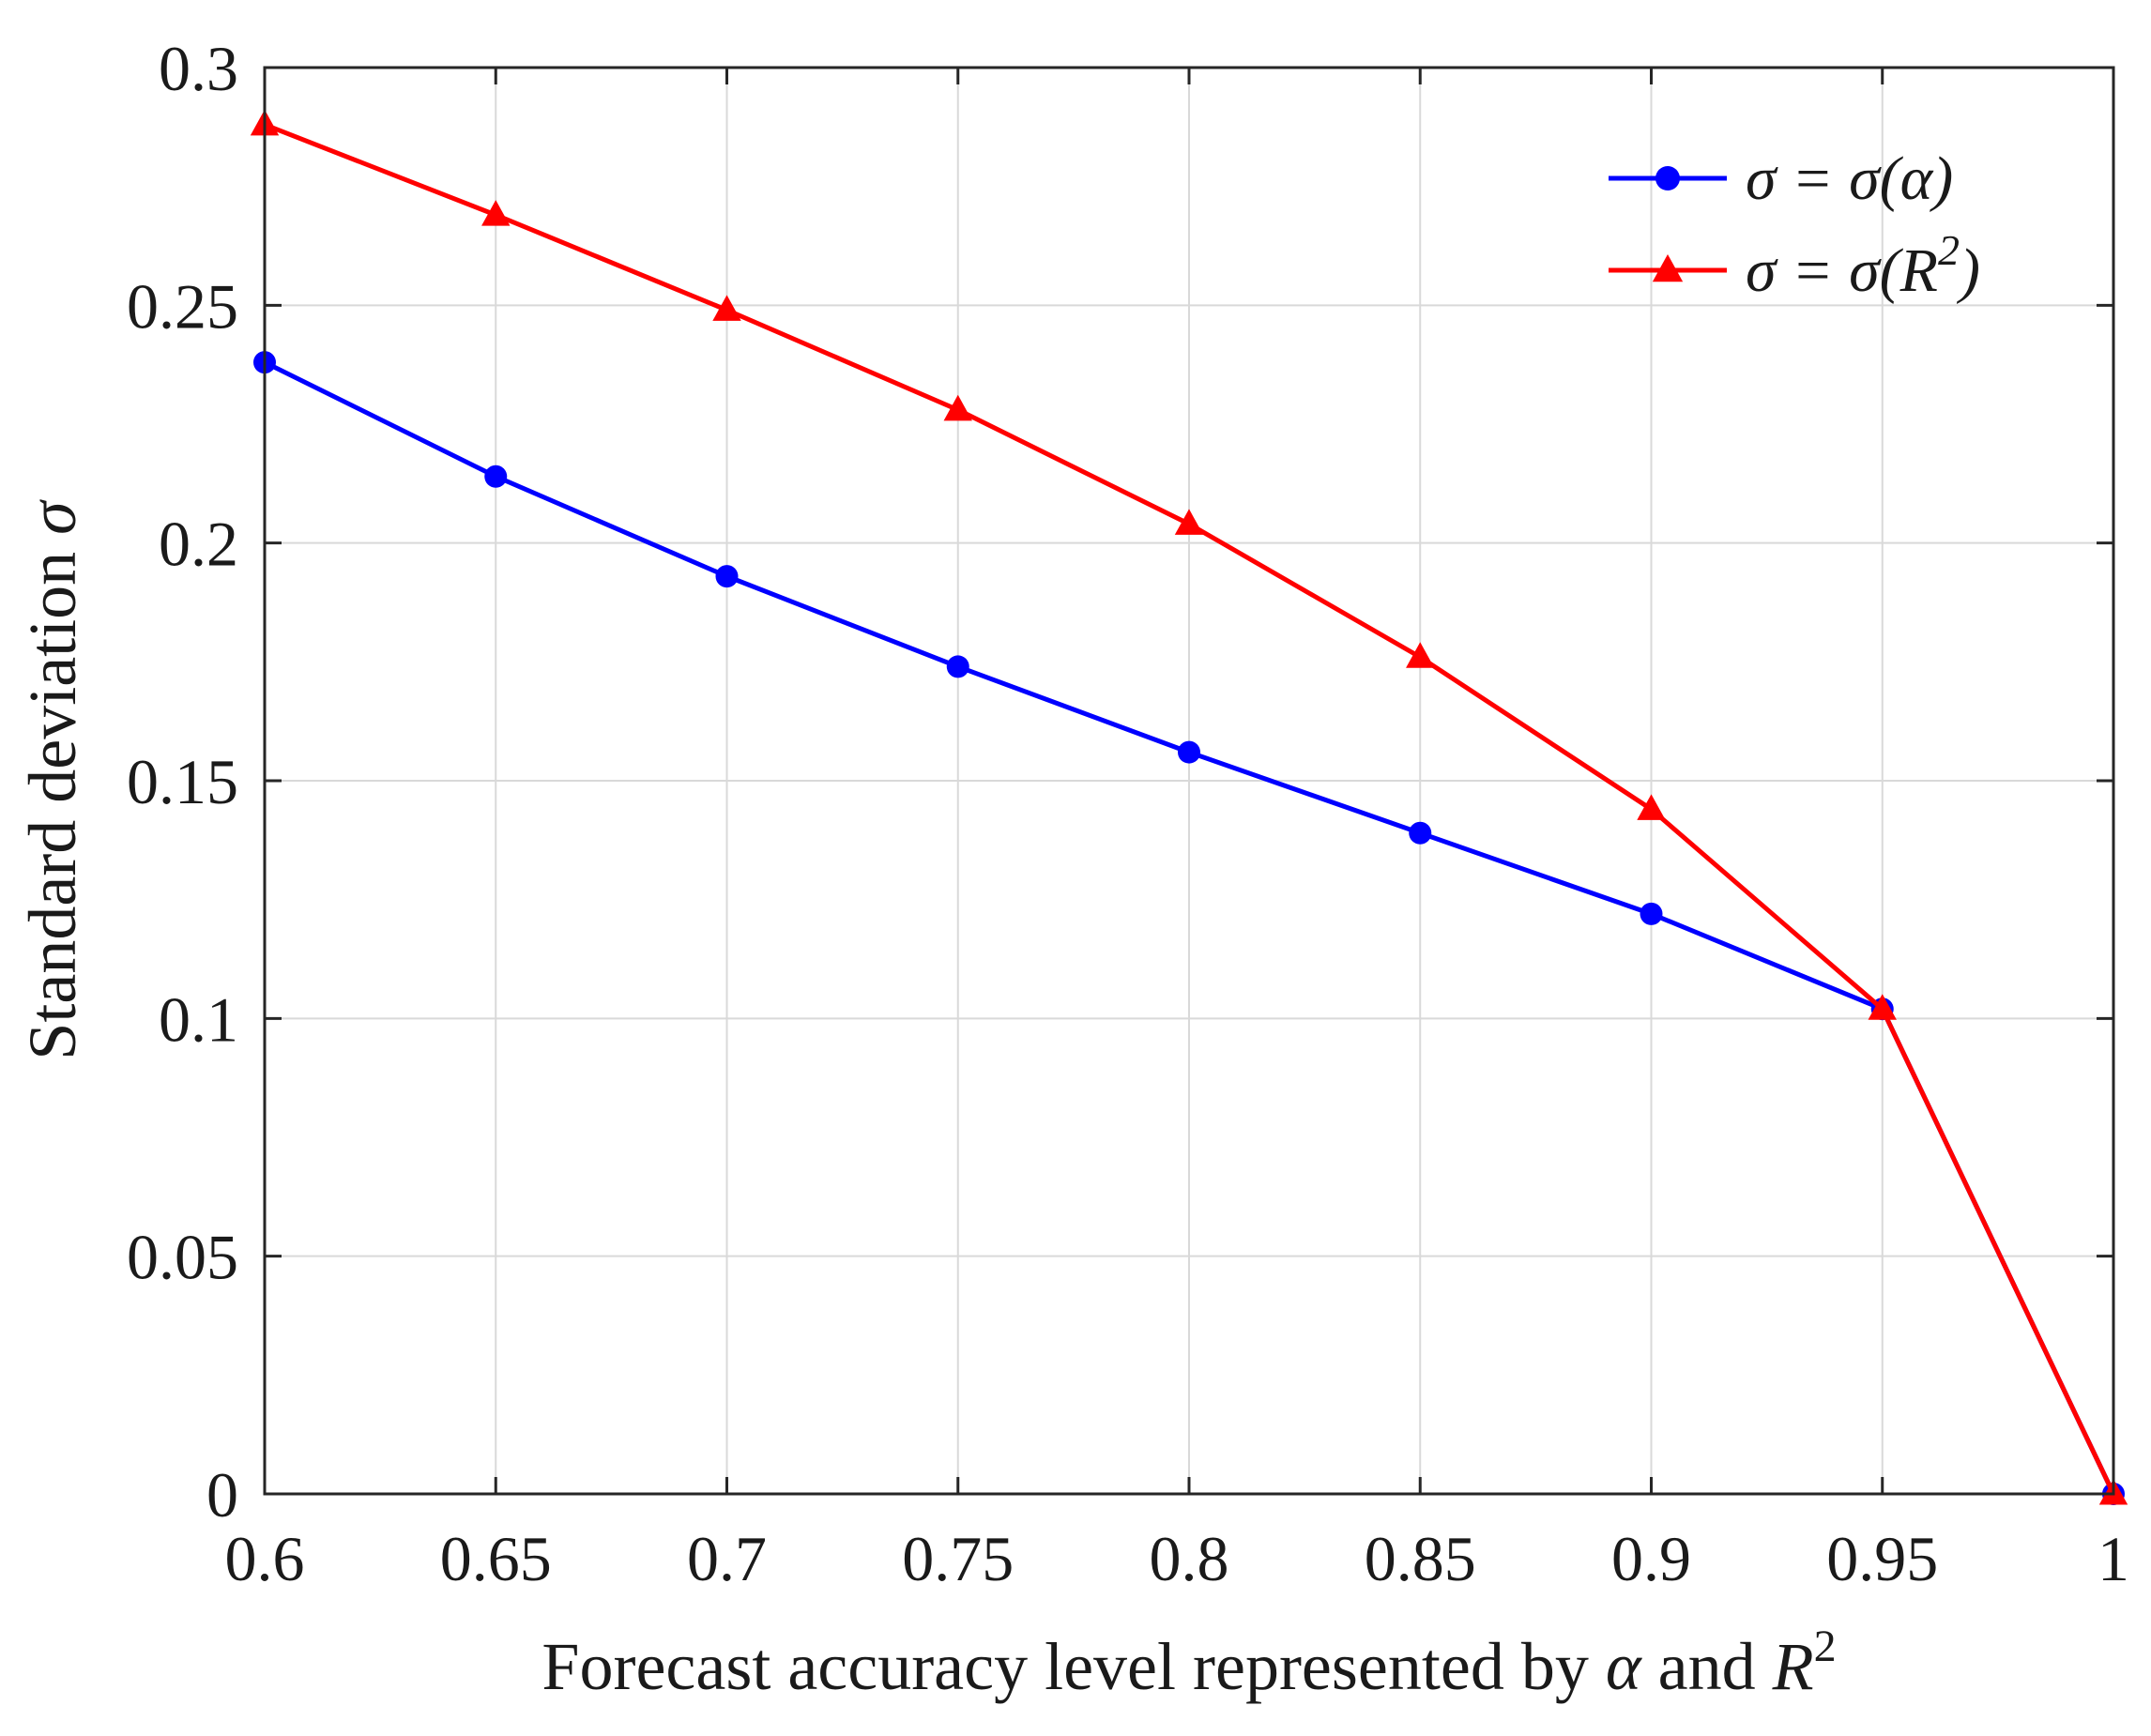 Image resolution: width=2151 pixels, height=1736 pixels. Describe the element at coordinates (198, 1019) in the screenshot. I see `y-tick-label: 0.1` at that location.